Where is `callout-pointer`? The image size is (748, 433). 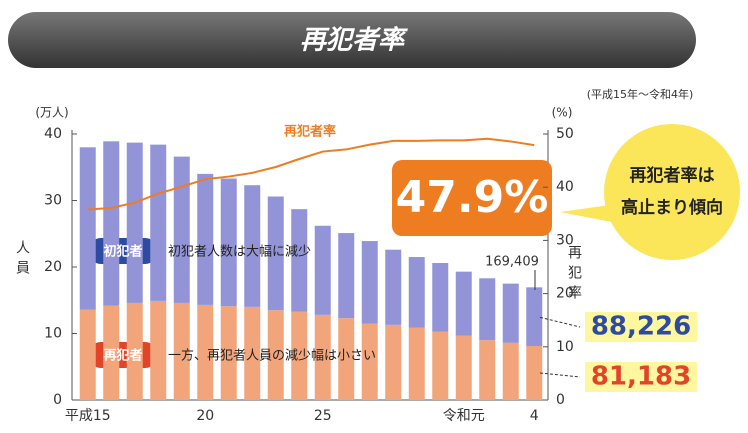 callout-pointer is located at coordinates (586, 213).